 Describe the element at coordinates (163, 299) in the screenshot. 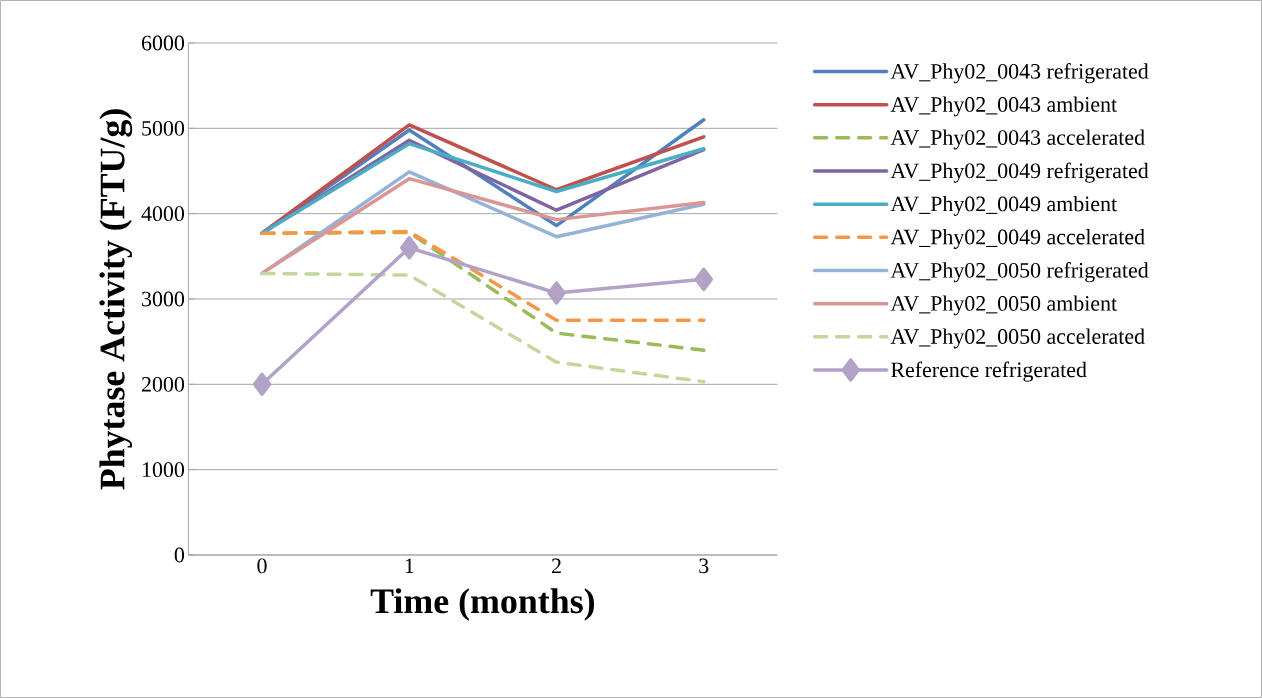

I see `y-tick-label: 3000` at that location.